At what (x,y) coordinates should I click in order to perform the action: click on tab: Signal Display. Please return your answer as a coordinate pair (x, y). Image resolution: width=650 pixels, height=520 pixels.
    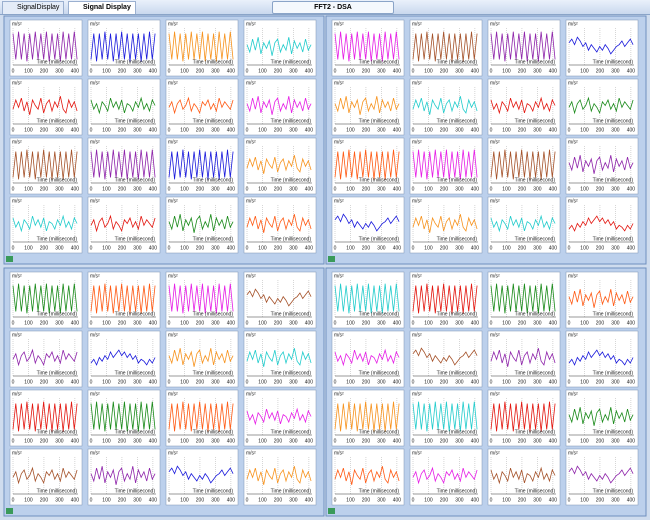
    Looking at the image, I should click on (102, 7).